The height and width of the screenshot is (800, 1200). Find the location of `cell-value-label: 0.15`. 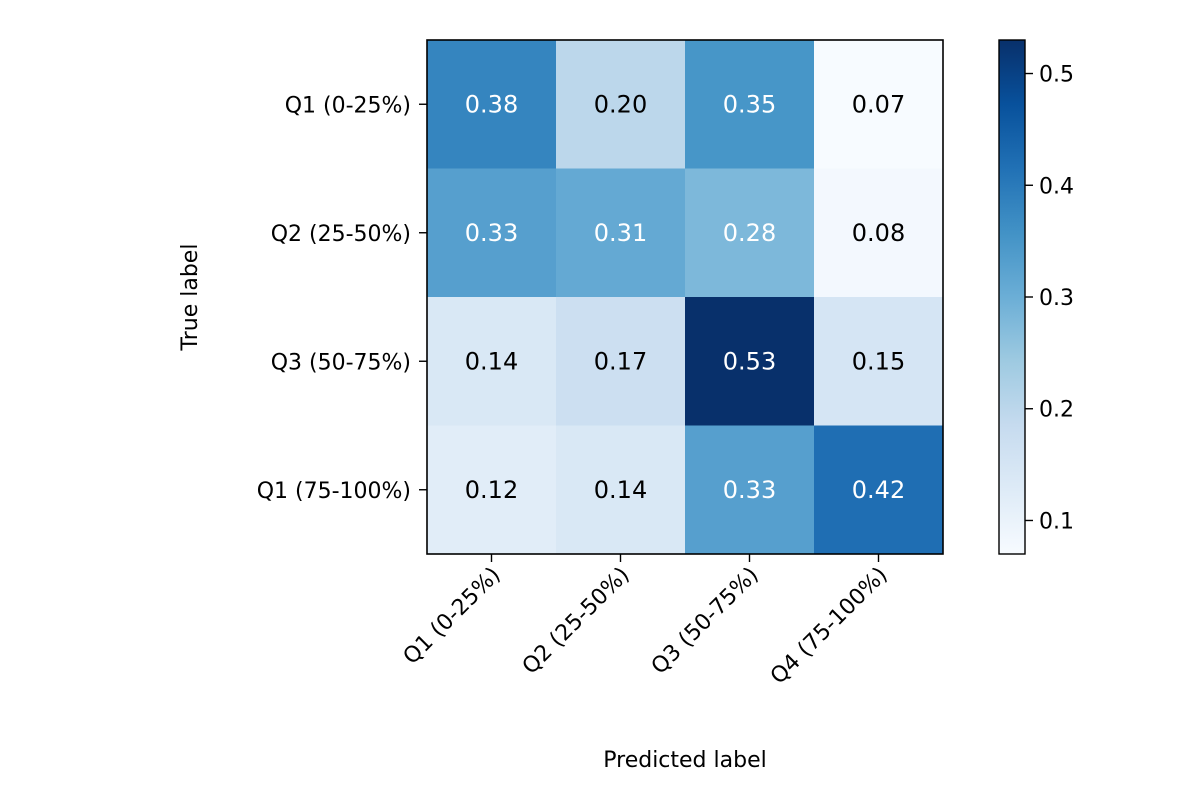

cell-value-label: 0.15 is located at coordinates (878, 361).